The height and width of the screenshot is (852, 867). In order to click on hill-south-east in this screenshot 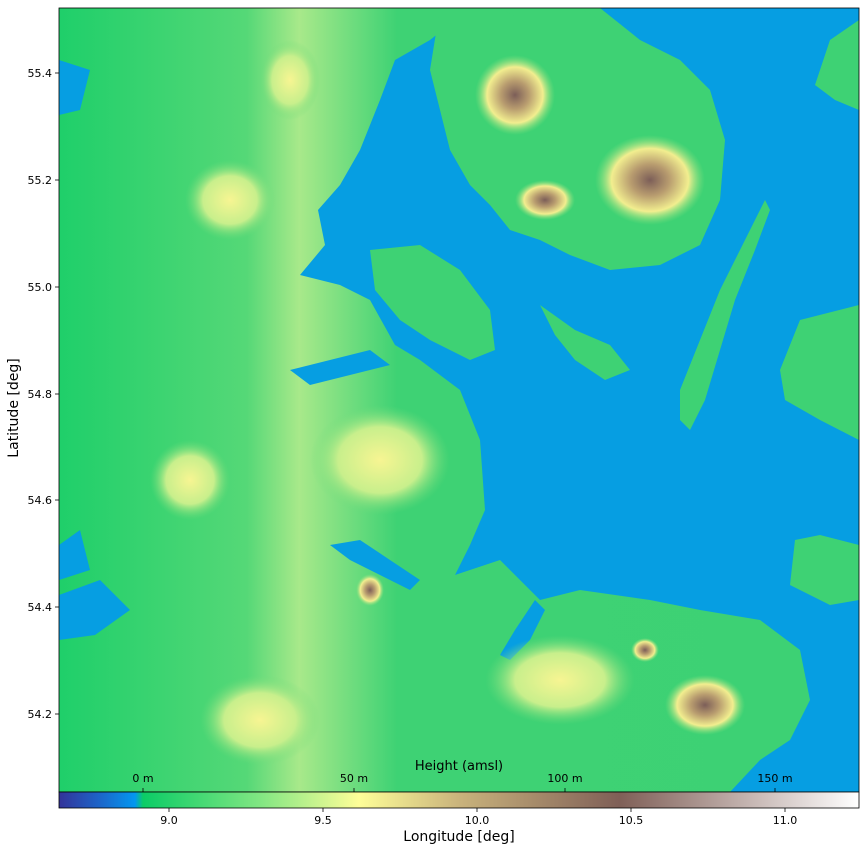, I will do `click(705, 705)`.